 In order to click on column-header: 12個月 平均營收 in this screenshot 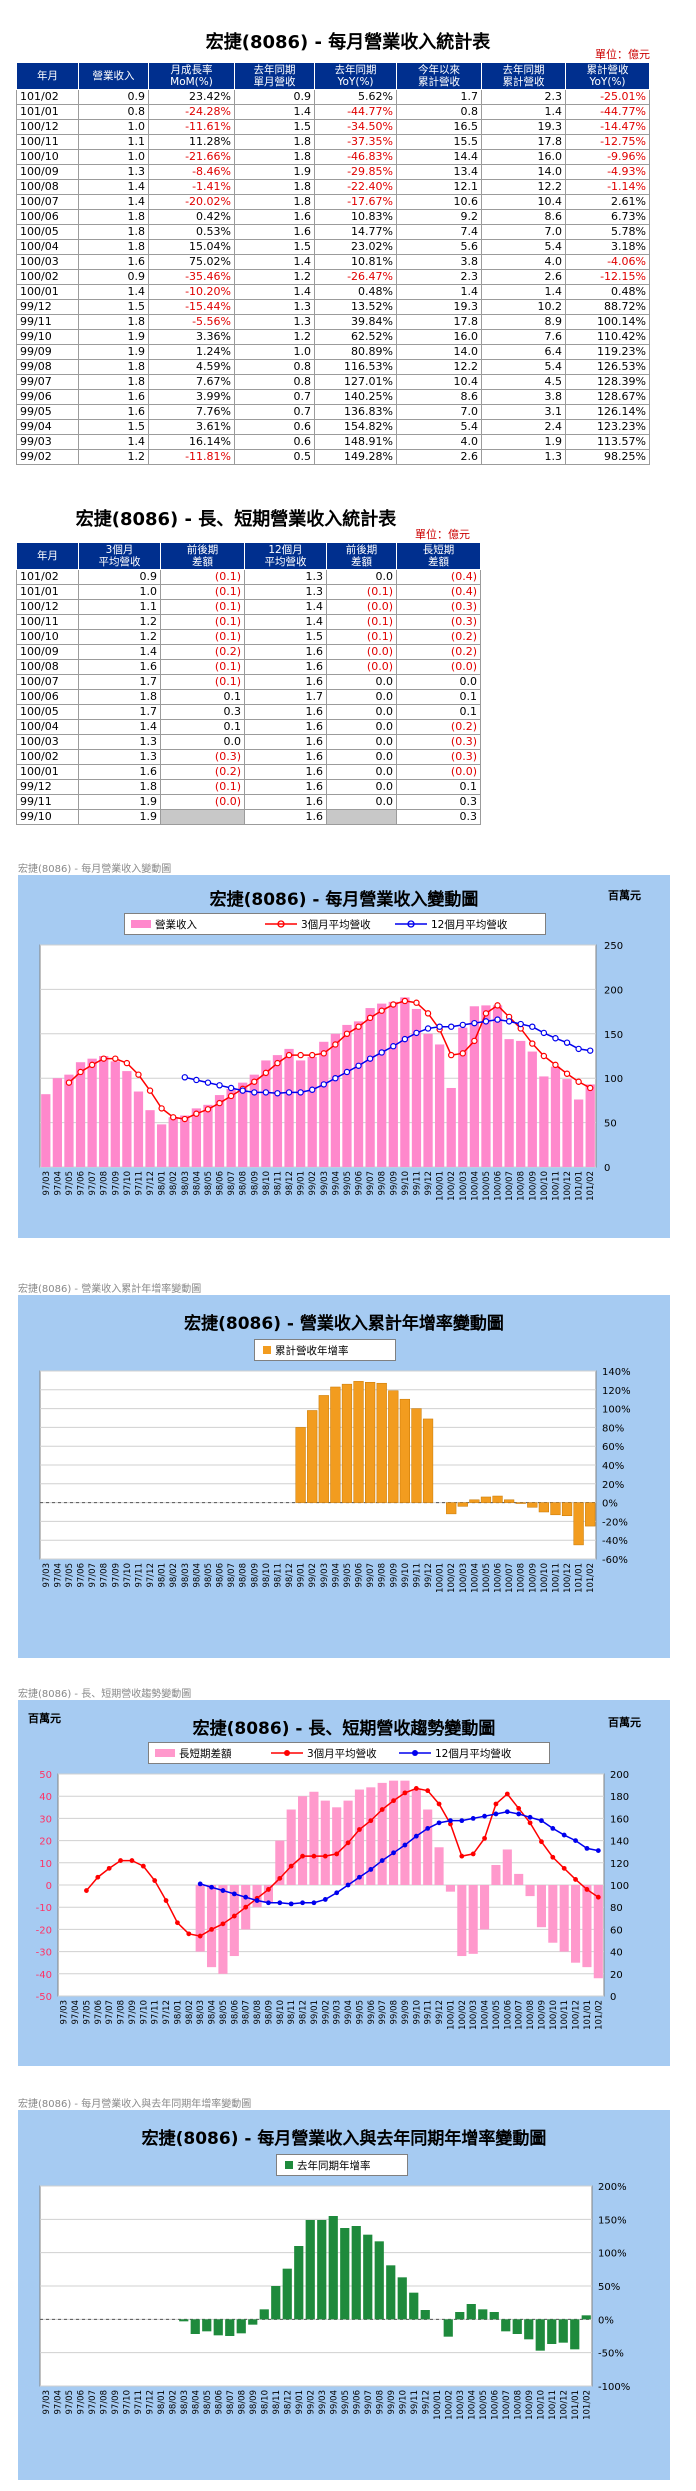, I will do `click(285, 556)`.